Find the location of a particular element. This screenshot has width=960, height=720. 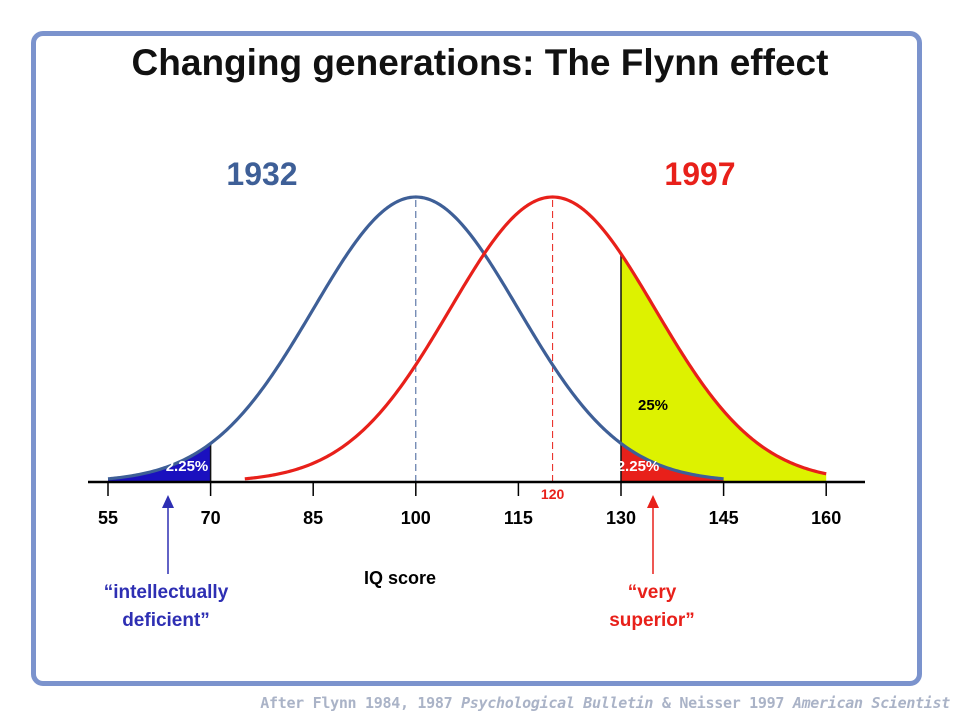

x-axis-label: IQ score is located at coordinates (400, 578).